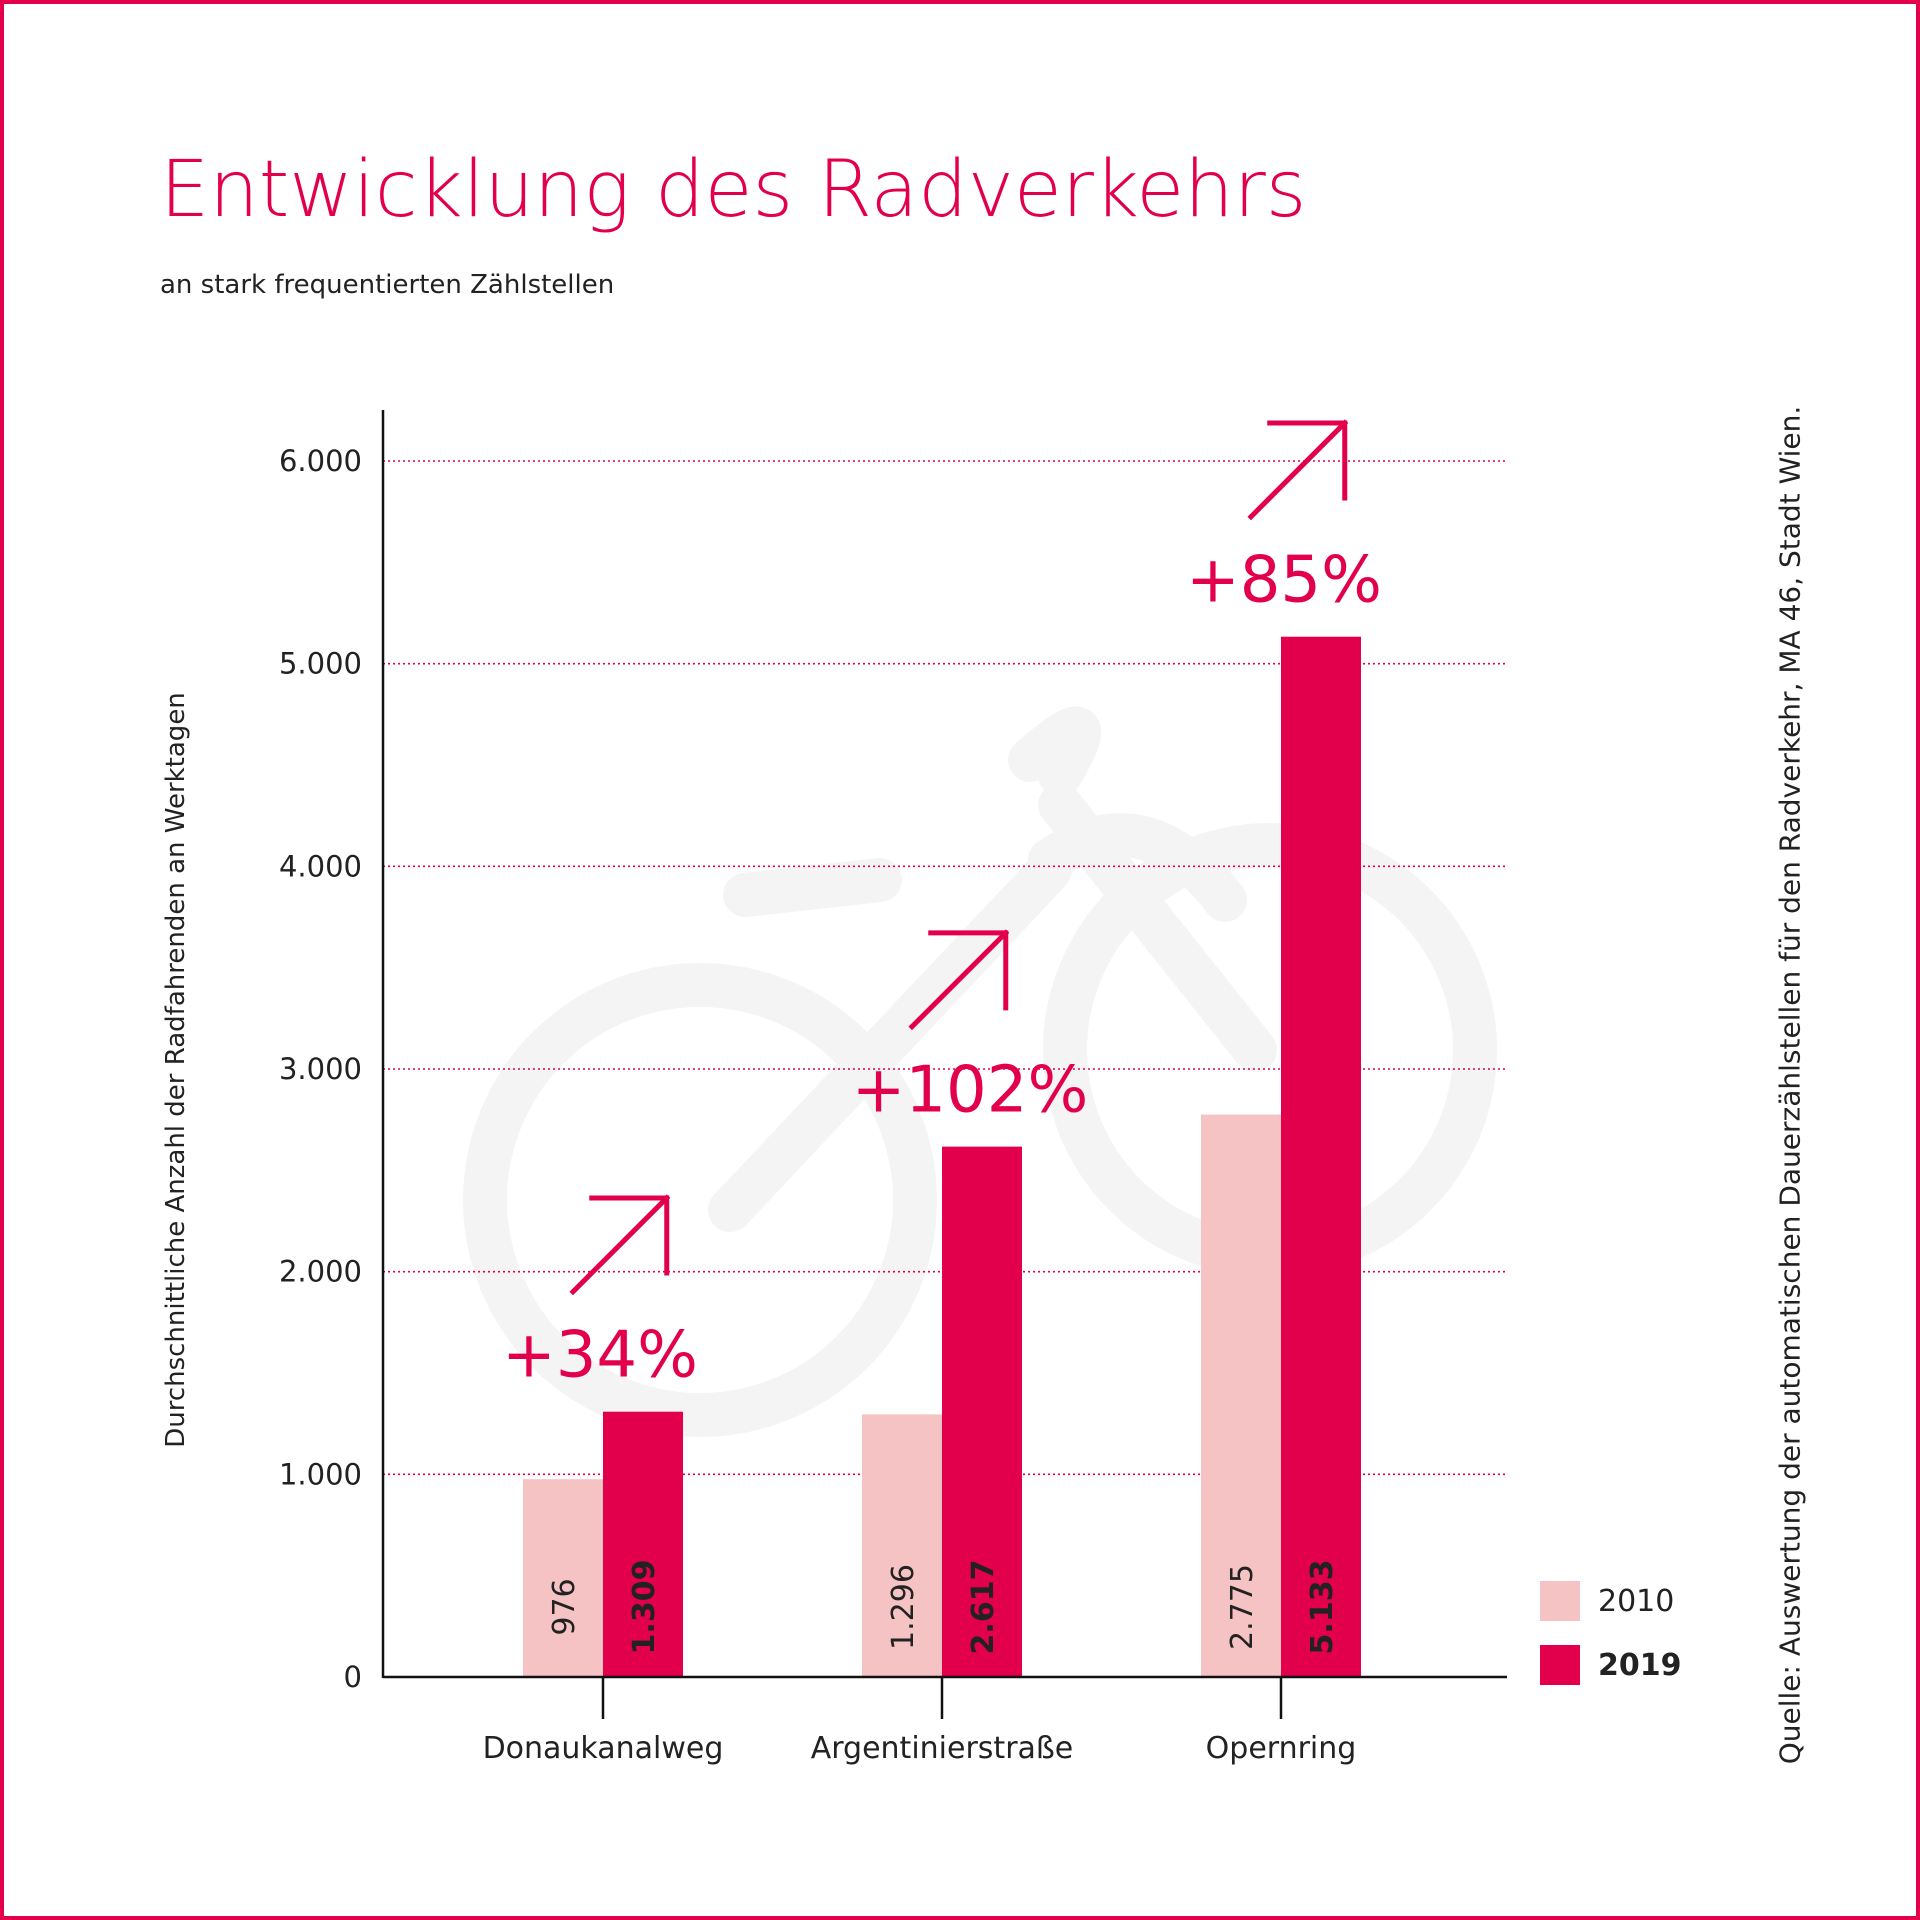  Describe the element at coordinates (320, 1474) in the screenshot. I see `y-tick-label: 1.000` at that location.